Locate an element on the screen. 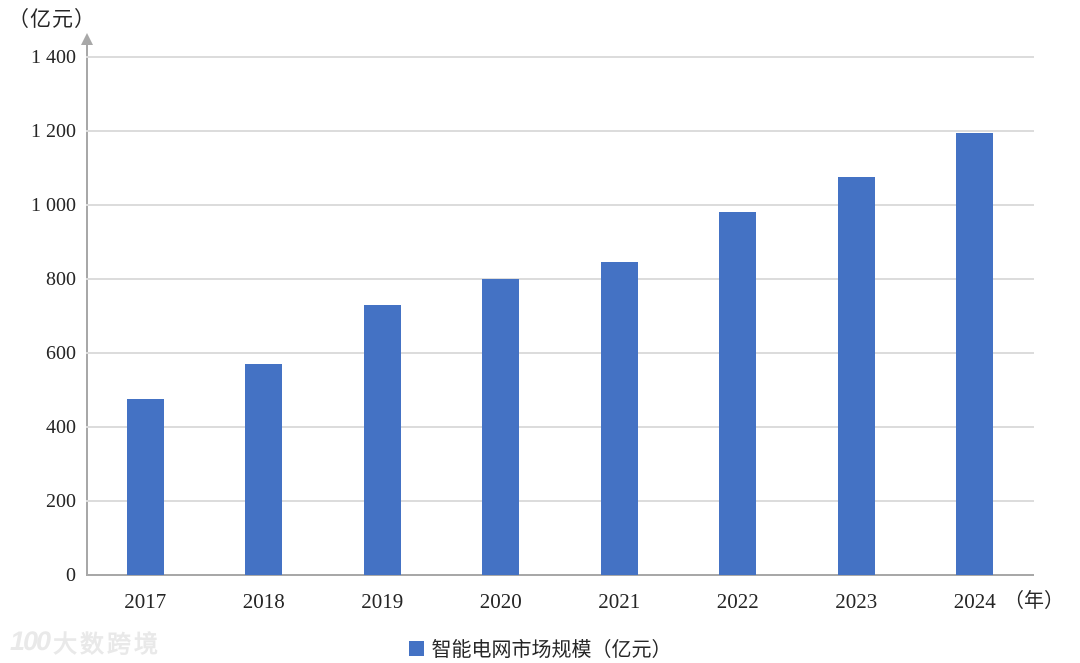  bar-2023 is located at coordinates (856, 376).